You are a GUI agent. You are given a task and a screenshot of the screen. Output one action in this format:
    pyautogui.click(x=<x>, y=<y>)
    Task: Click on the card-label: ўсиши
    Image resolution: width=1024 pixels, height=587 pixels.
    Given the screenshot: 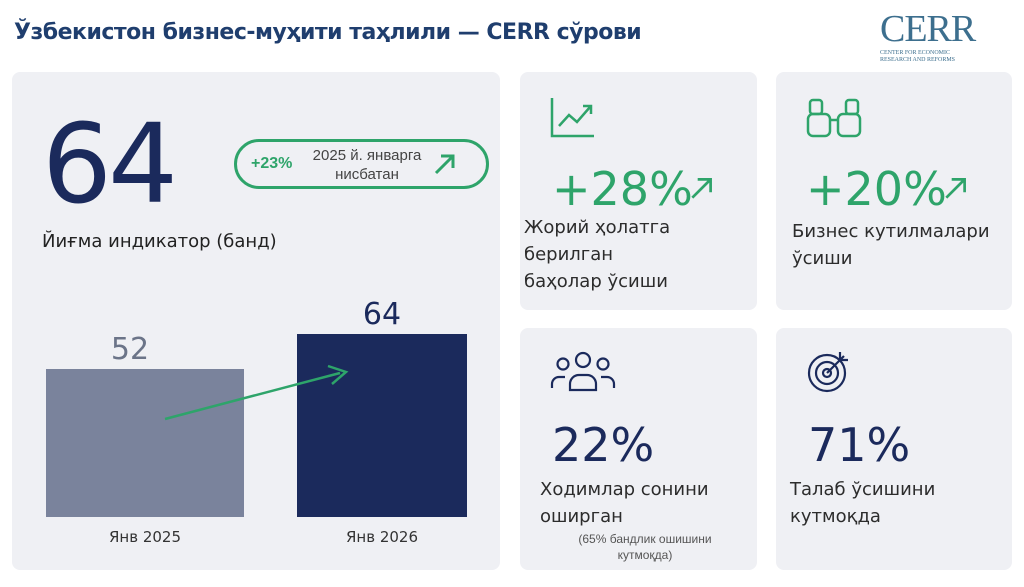 What is the action you would take?
    pyautogui.click(x=822, y=258)
    